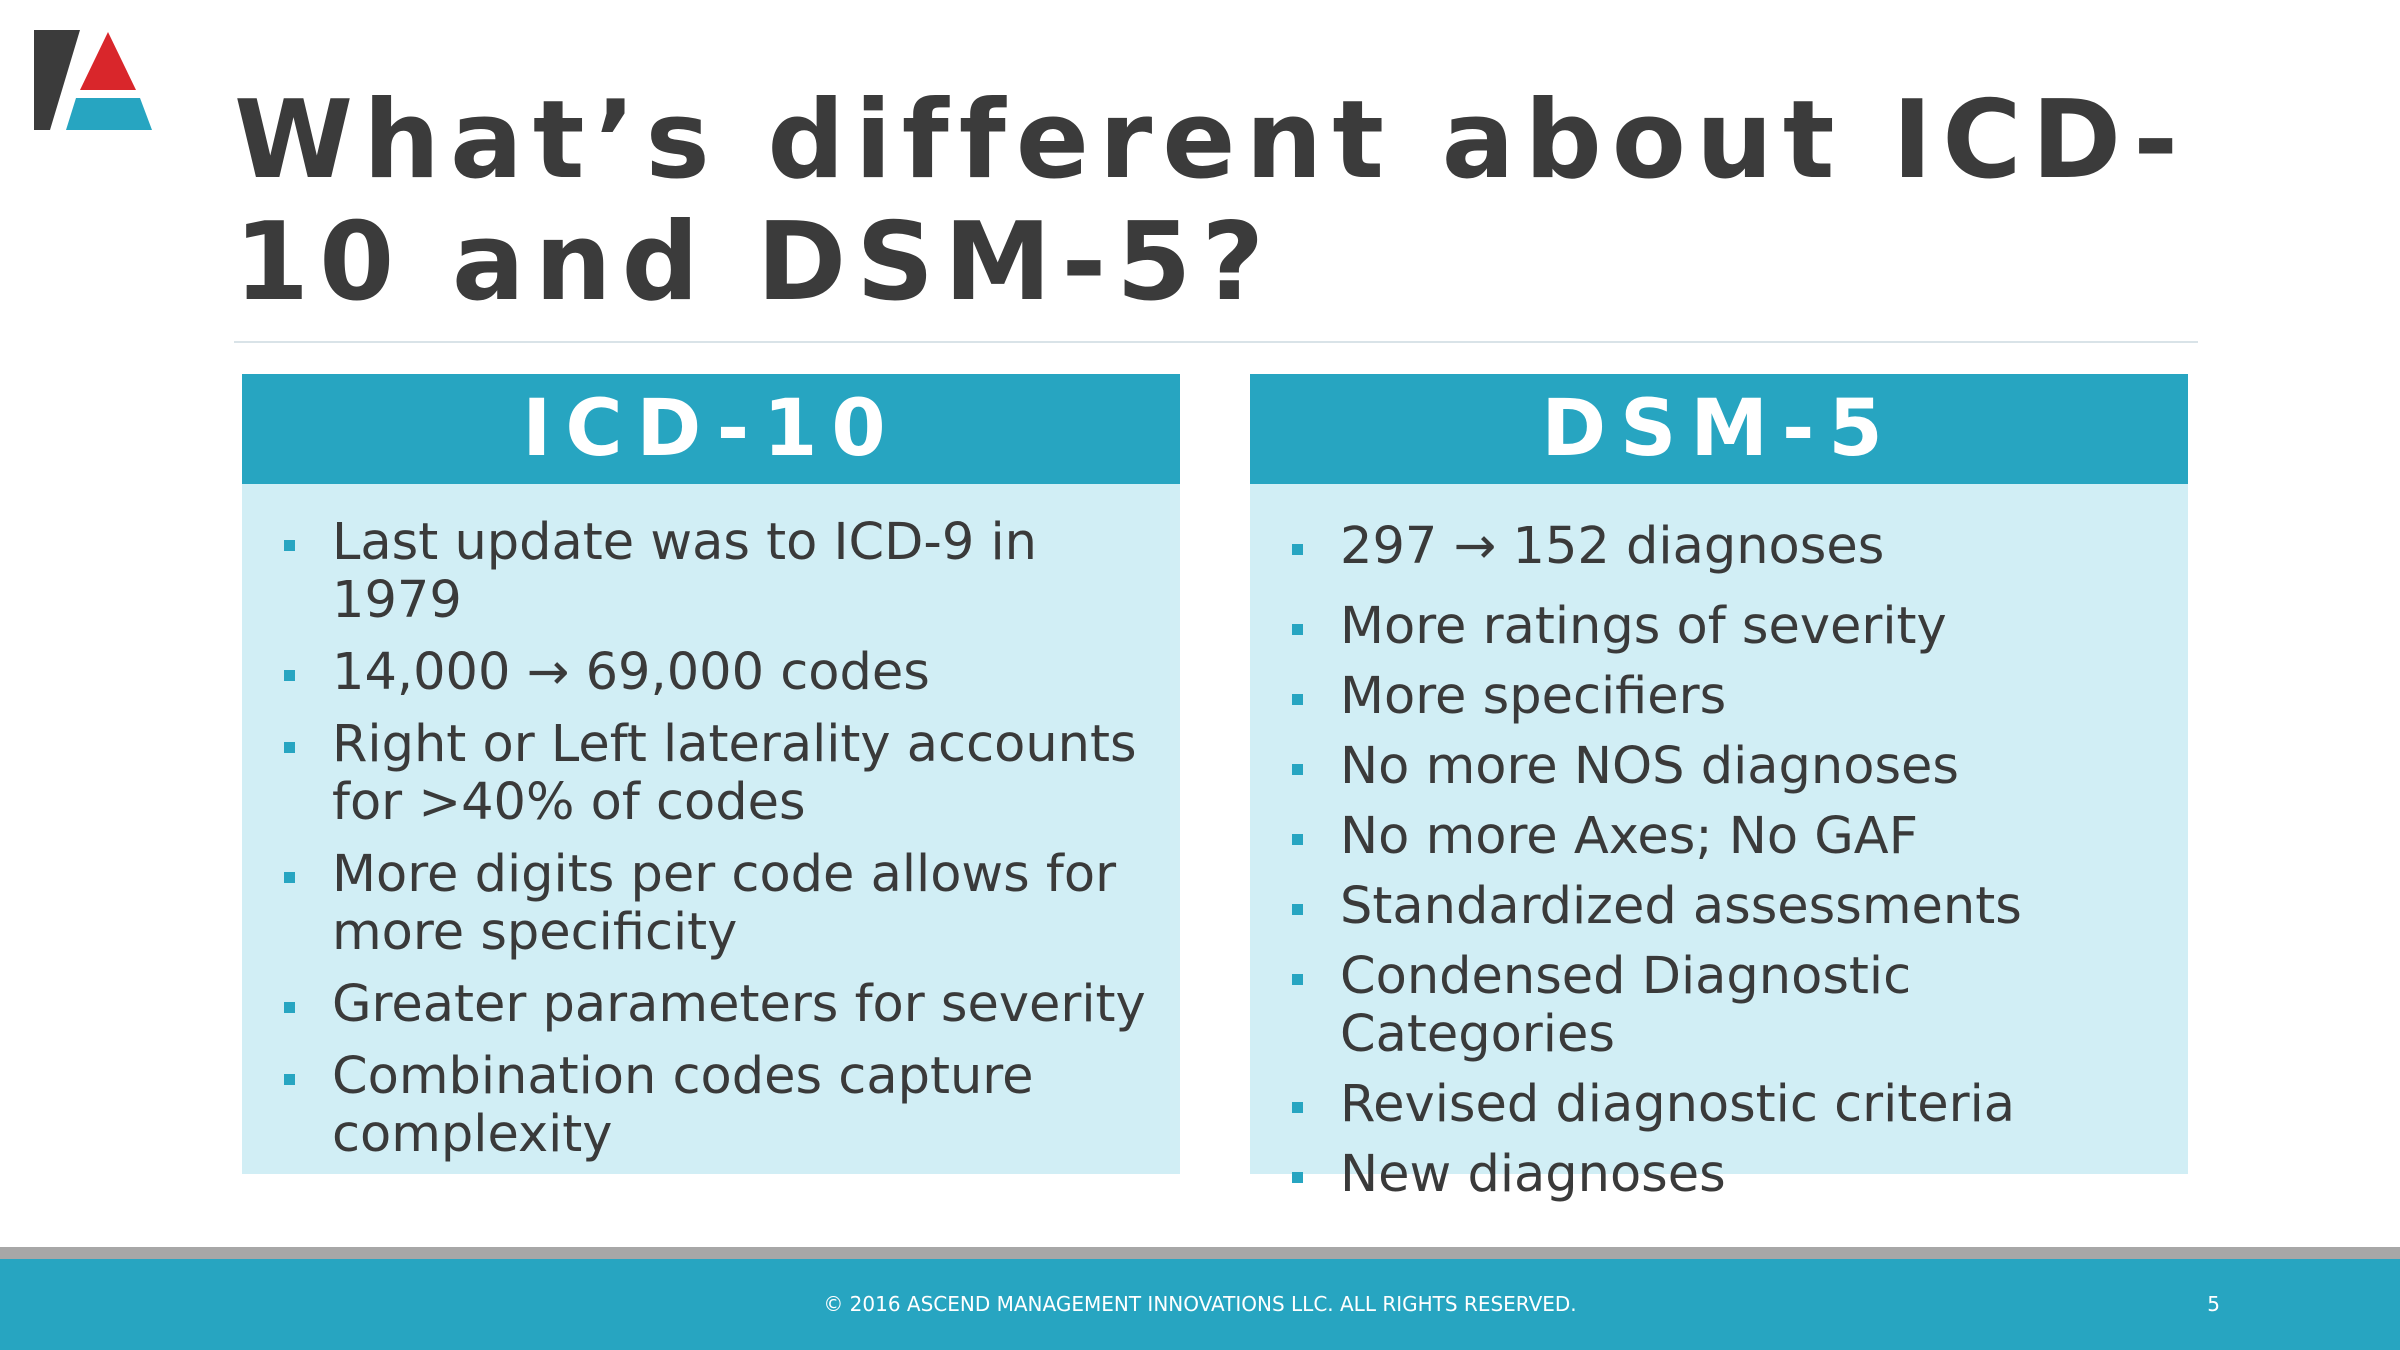  I want to click on list-item: More specifiers, so click(1719, 697).